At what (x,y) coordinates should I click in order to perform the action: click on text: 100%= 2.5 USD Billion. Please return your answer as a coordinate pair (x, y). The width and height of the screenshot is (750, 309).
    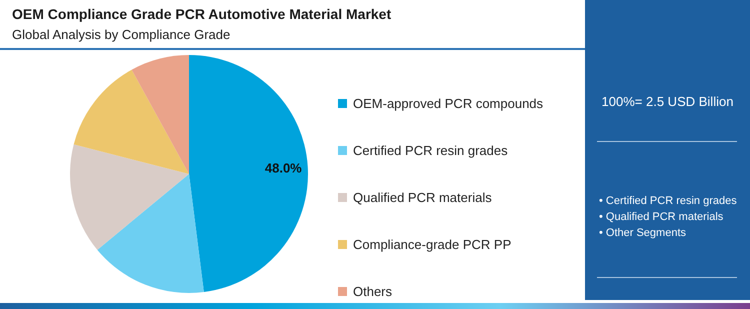
    Looking at the image, I should click on (667, 101).